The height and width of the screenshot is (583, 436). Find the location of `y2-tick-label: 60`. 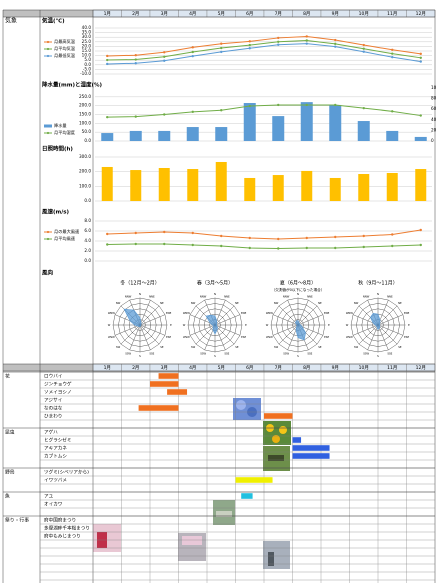

y2-tick-label: 60 is located at coordinates (433, 108).